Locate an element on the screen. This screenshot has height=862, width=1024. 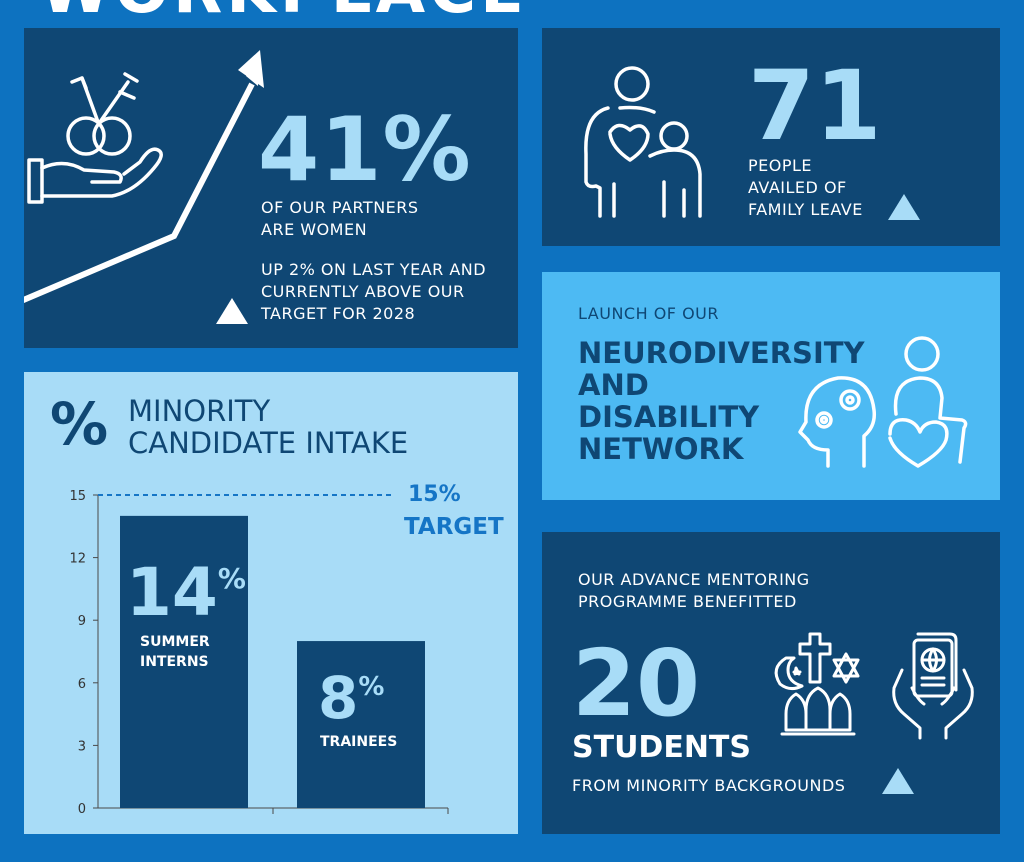
wheelchair-heart-icon is located at coordinates (928, 402).